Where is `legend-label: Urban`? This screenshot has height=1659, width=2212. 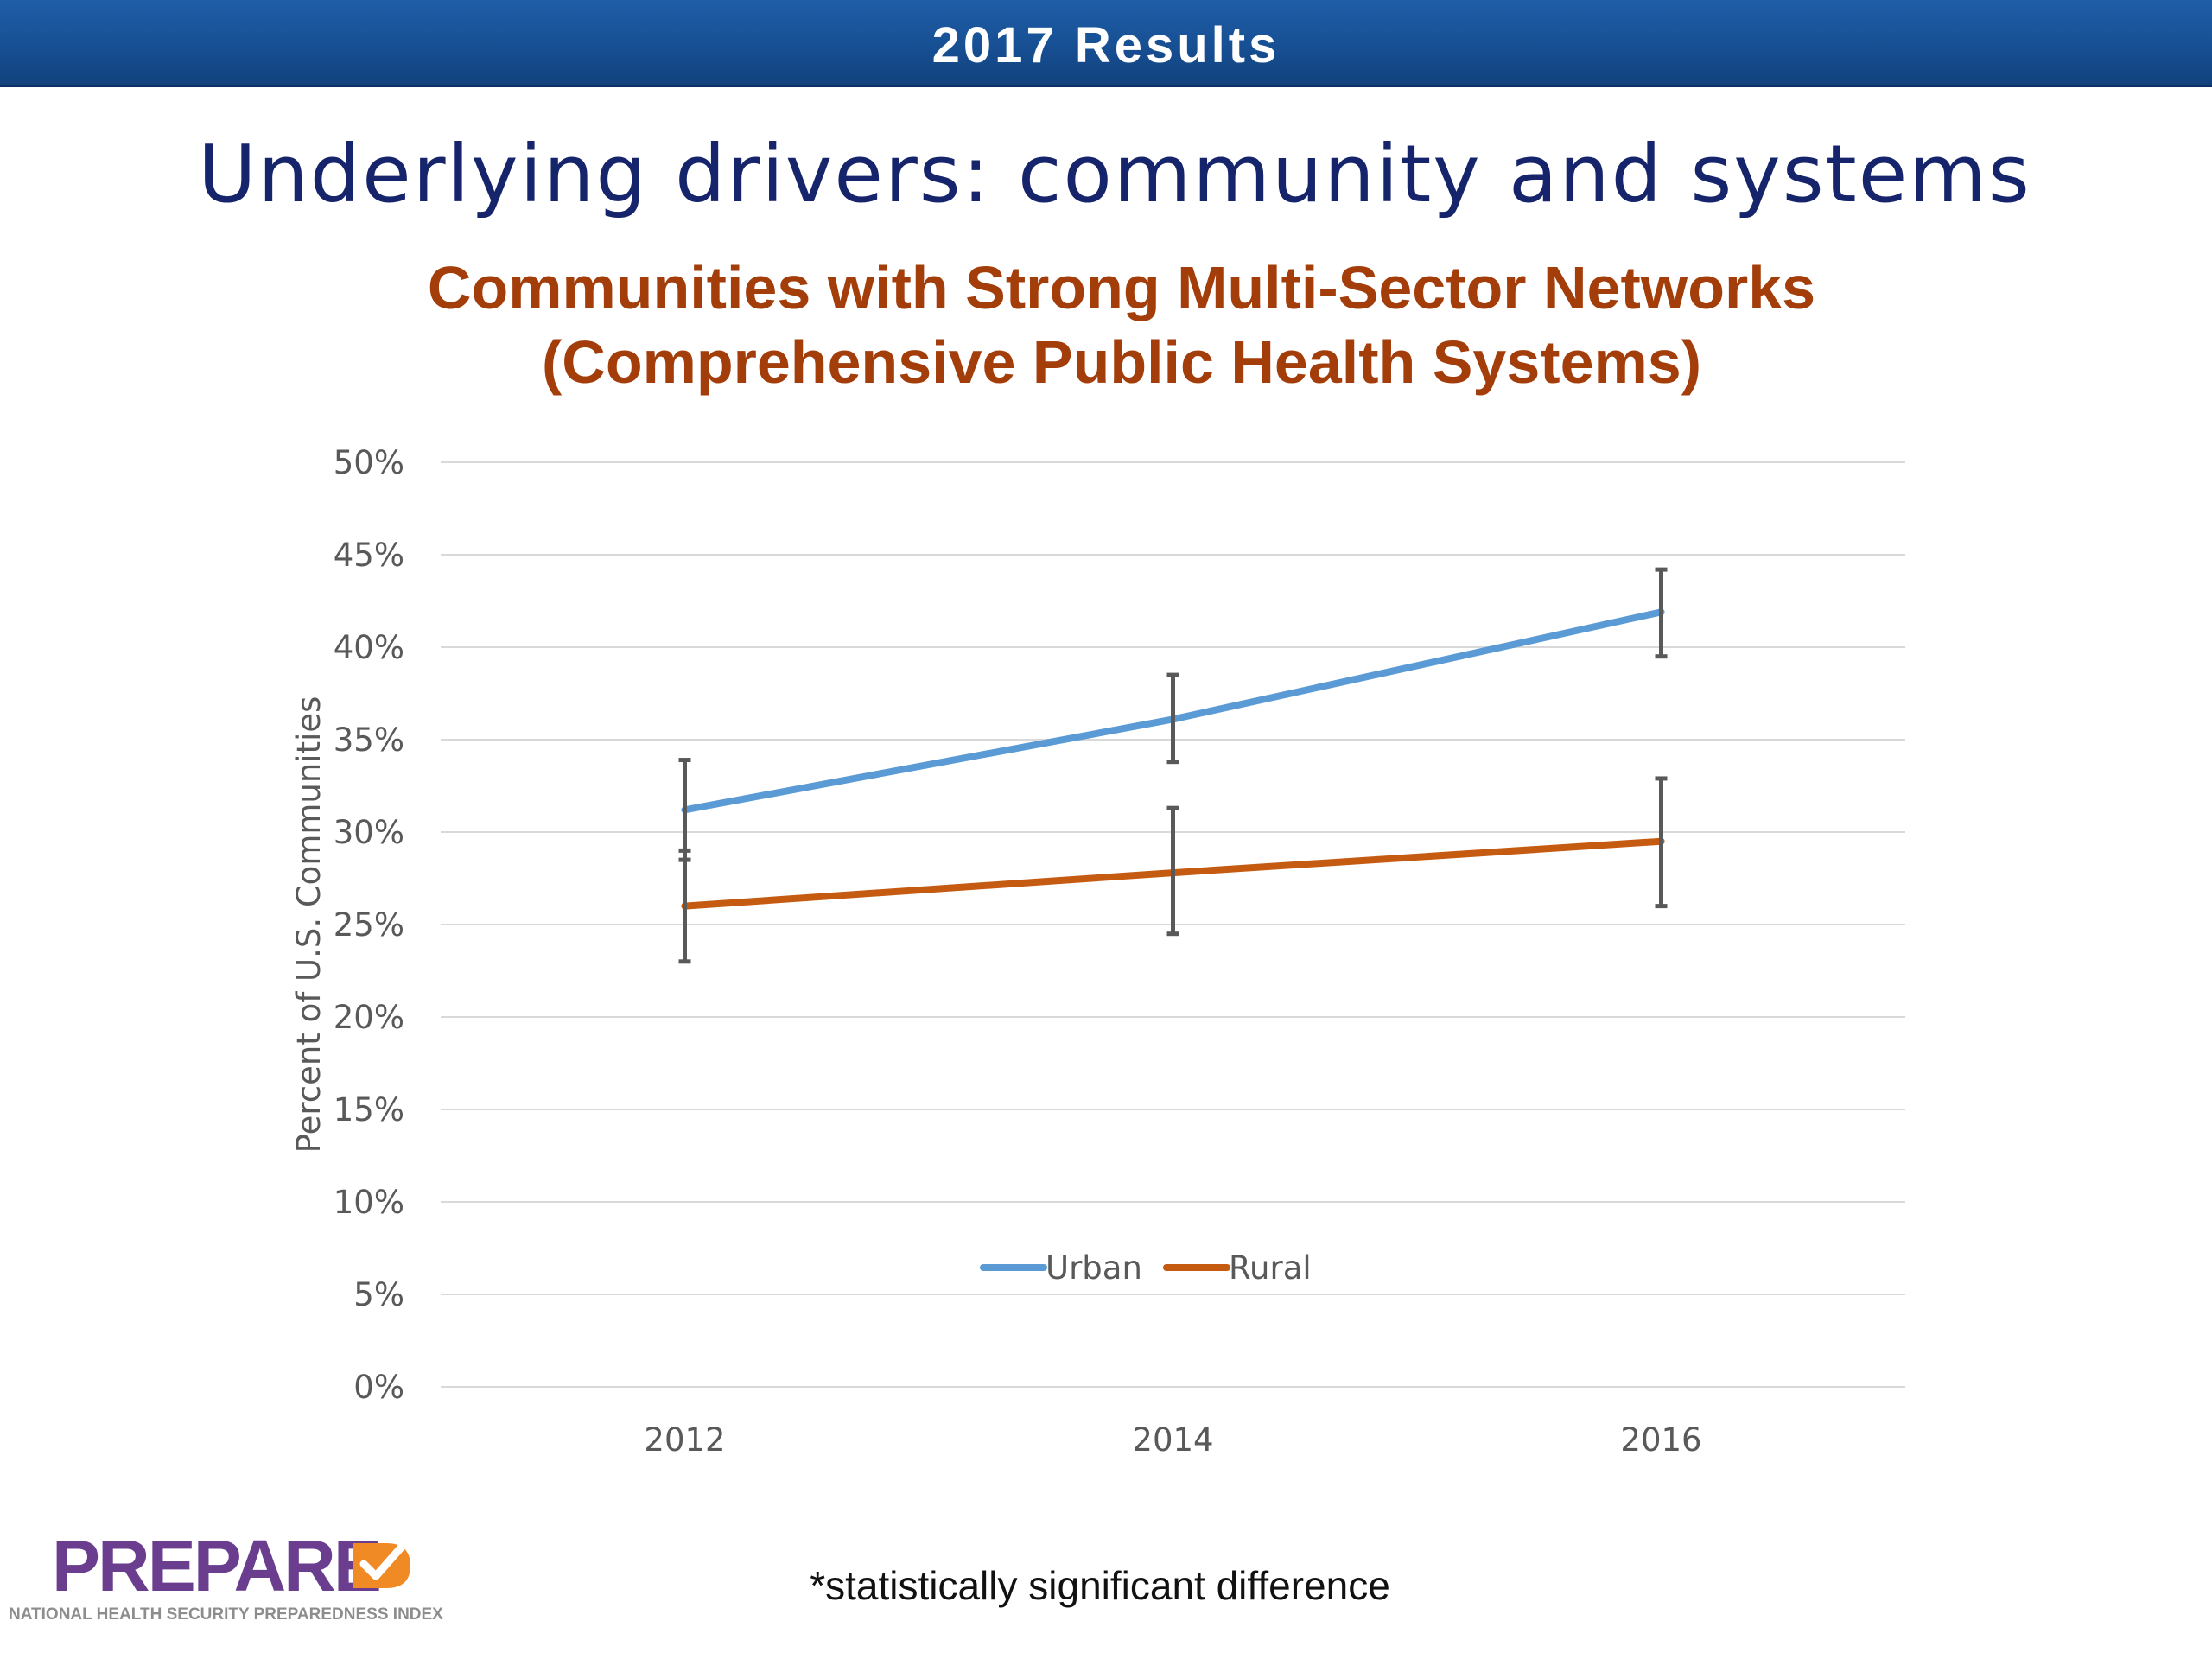
legend-label: Urban is located at coordinates (1094, 1268).